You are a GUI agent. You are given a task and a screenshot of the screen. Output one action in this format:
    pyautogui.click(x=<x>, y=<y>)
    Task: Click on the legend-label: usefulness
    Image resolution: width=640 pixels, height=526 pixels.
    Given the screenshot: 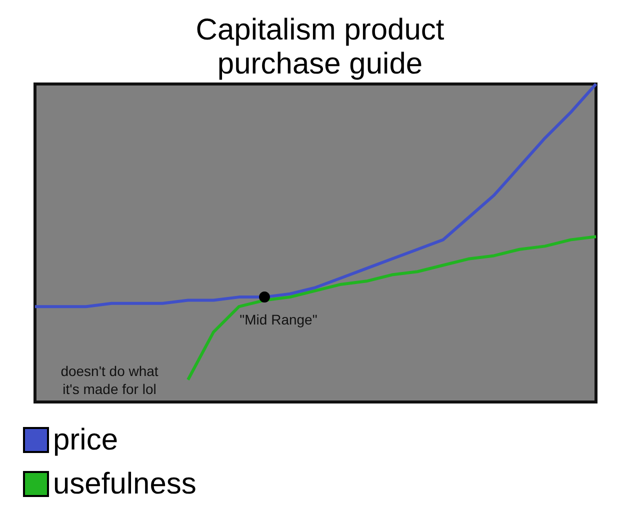 What is the action you would take?
    pyautogui.click(x=124, y=484)
    